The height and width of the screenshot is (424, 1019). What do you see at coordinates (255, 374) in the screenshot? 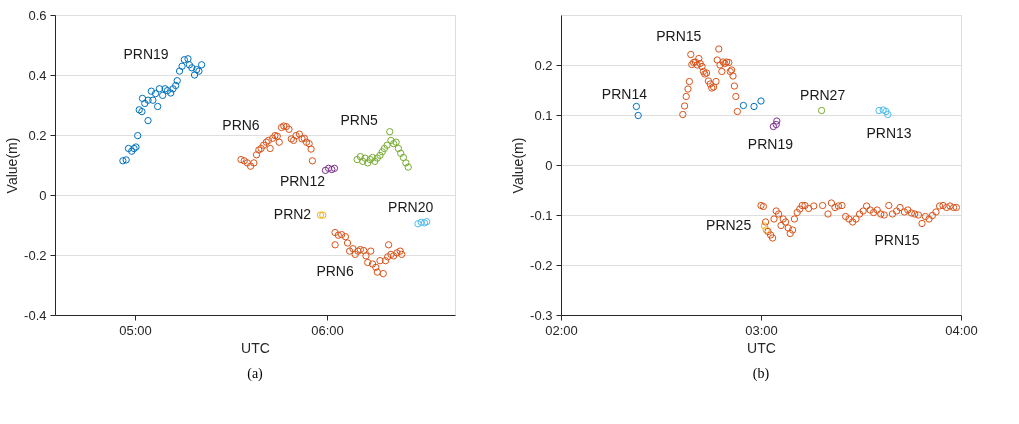
I see `text: (a)` at bounding box center [255, 374].